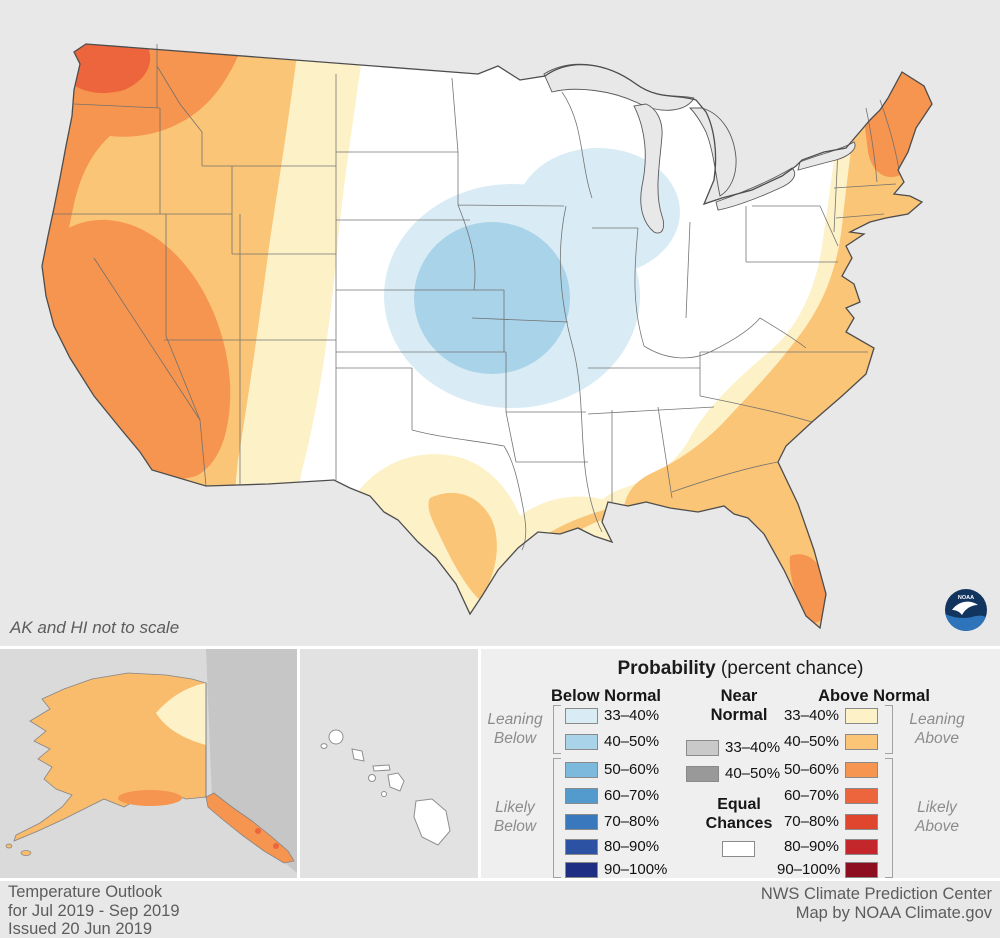 The height and width of the screenshot is (938, 1000). Describe the element at coordinates (258, 831) in the screenshot. I see `panhandle-above-60-70-spot` at that location.